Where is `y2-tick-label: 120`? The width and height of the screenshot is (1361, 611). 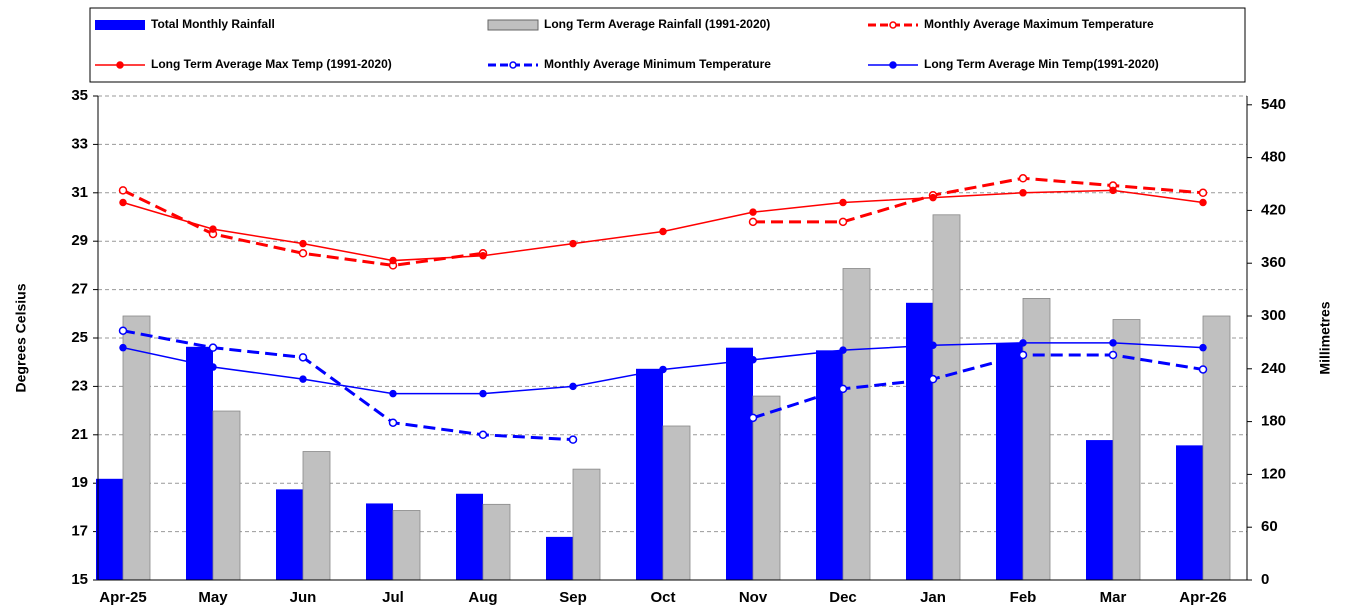
y2-tick-label: 120 is located at coordinates (1273, 473).